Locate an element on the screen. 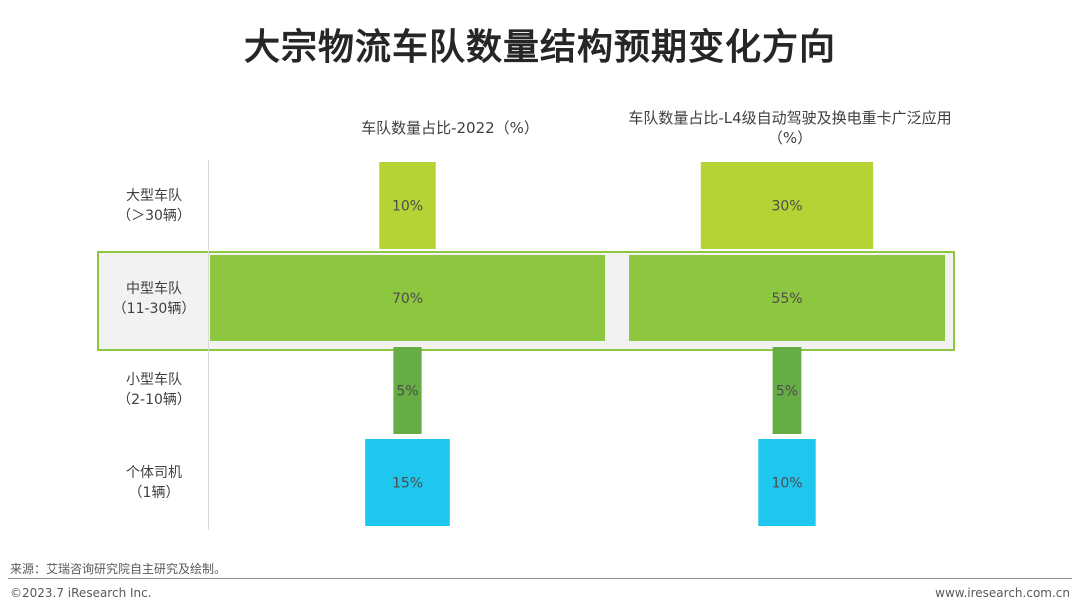 This screenshot has width=1080, height=609. data-label-individual-driver-series-2: 10% is located at coordinates (786, 484).